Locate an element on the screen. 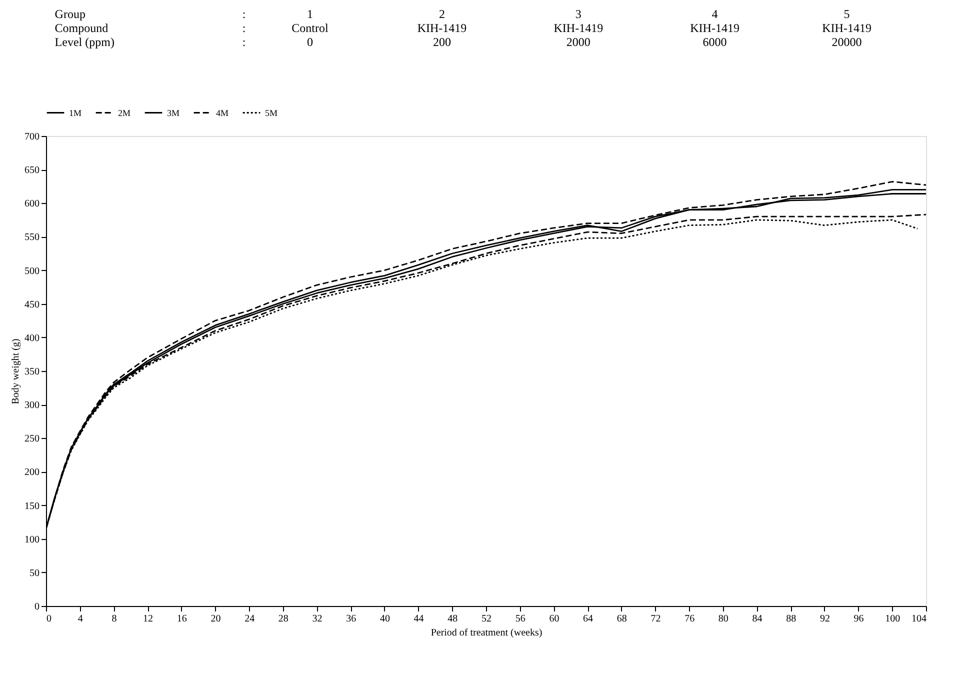 This screenshot has height=687, width=976. x-tick-label: 32 is located at coordinates (317, 619).